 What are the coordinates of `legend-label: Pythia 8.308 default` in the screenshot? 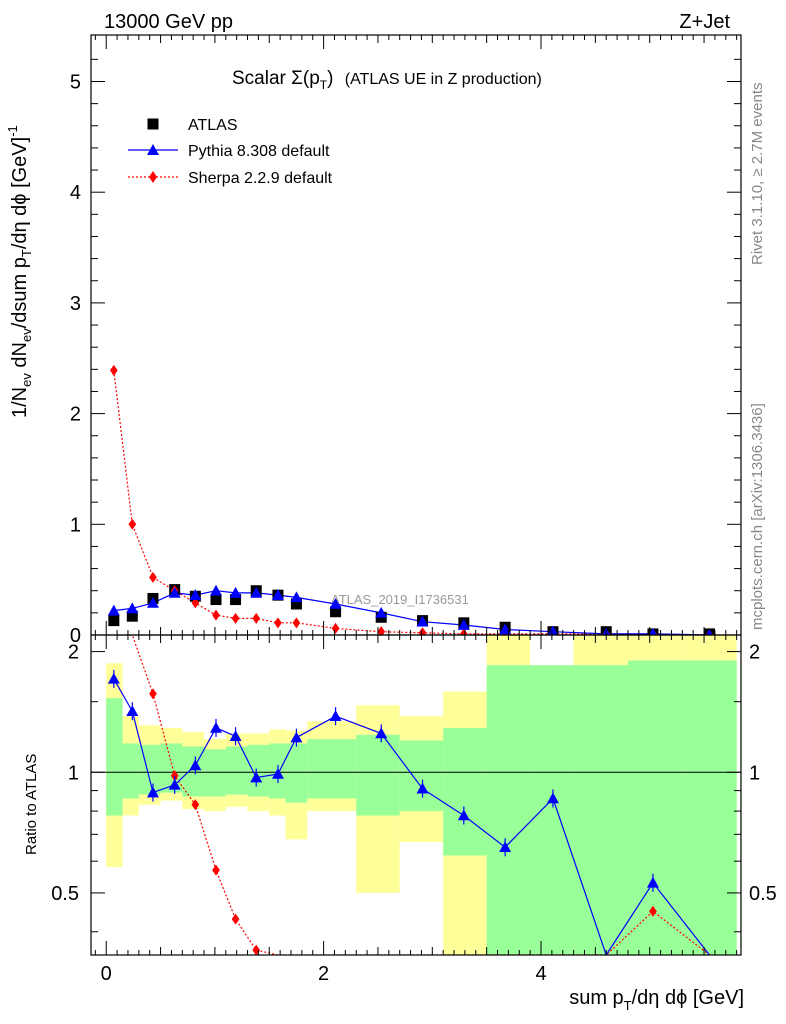 It's located at (259, 151).